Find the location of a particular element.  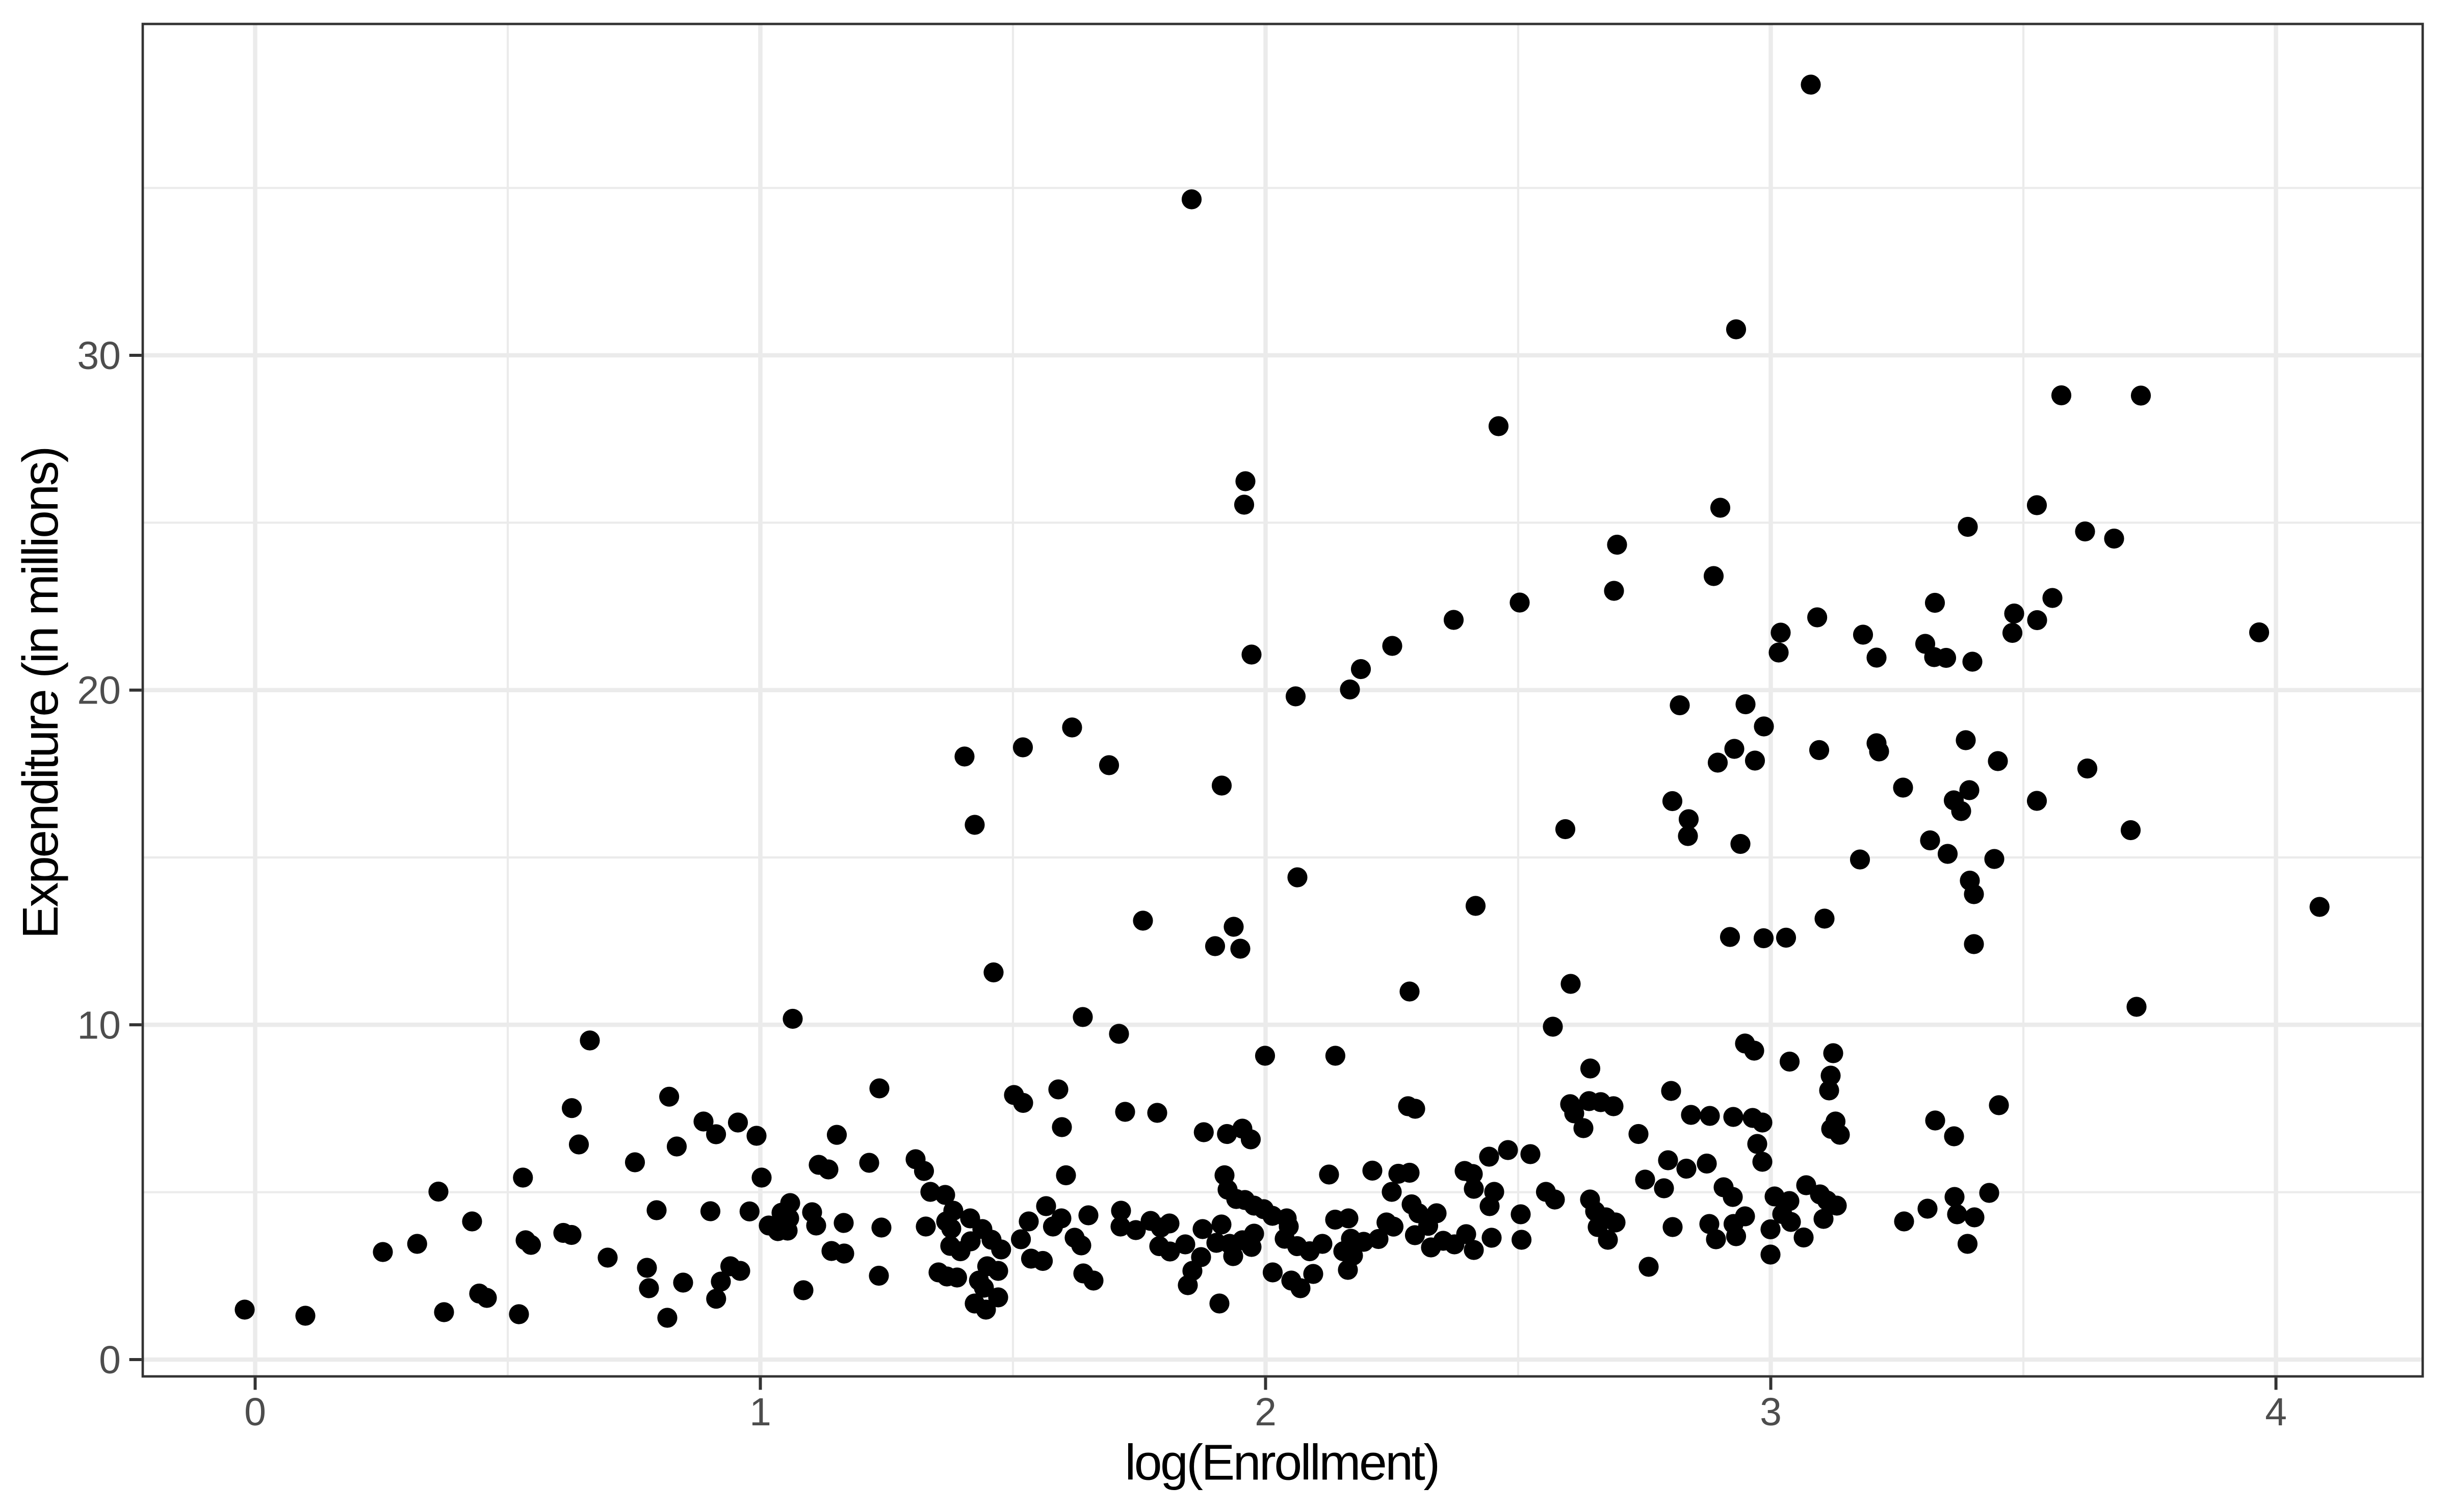

svg-text: 10 is located at coordinates (99, 1025).